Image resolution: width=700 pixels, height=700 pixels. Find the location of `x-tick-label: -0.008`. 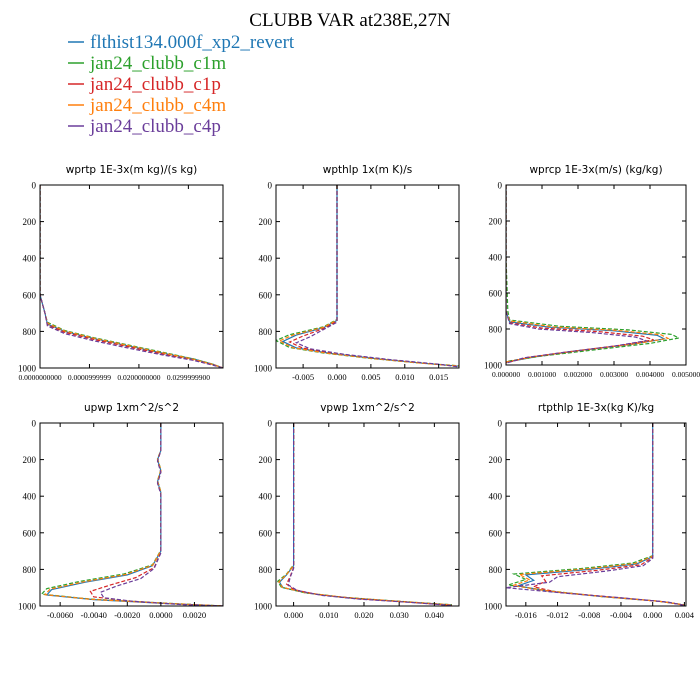

x-tick-label: -0.008 is located at coordinates (589, 615).